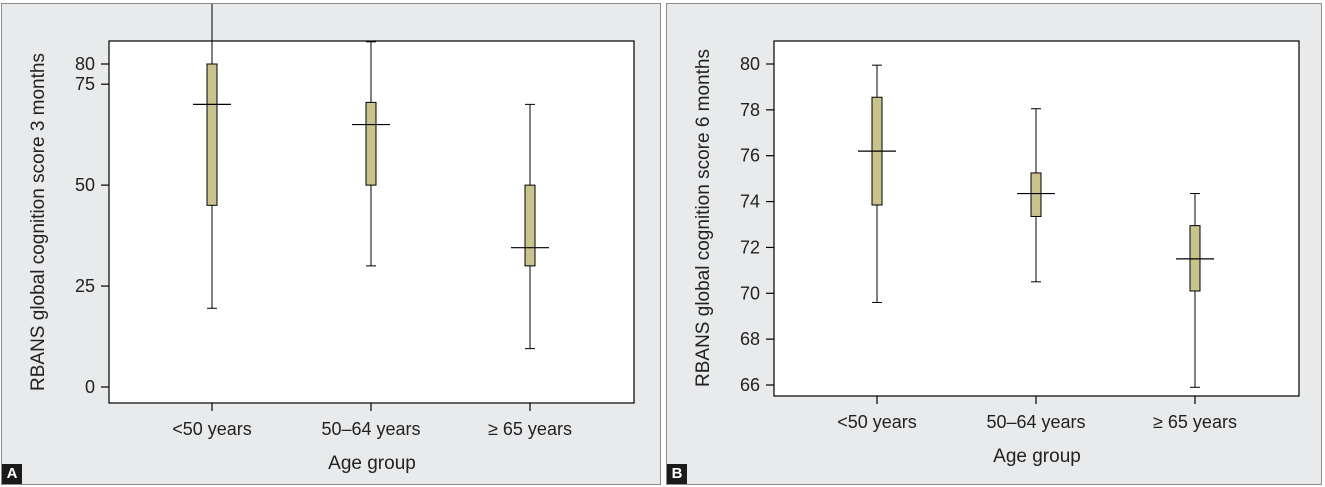  I want to click on y-tick-label: 74, so click(750, 202).